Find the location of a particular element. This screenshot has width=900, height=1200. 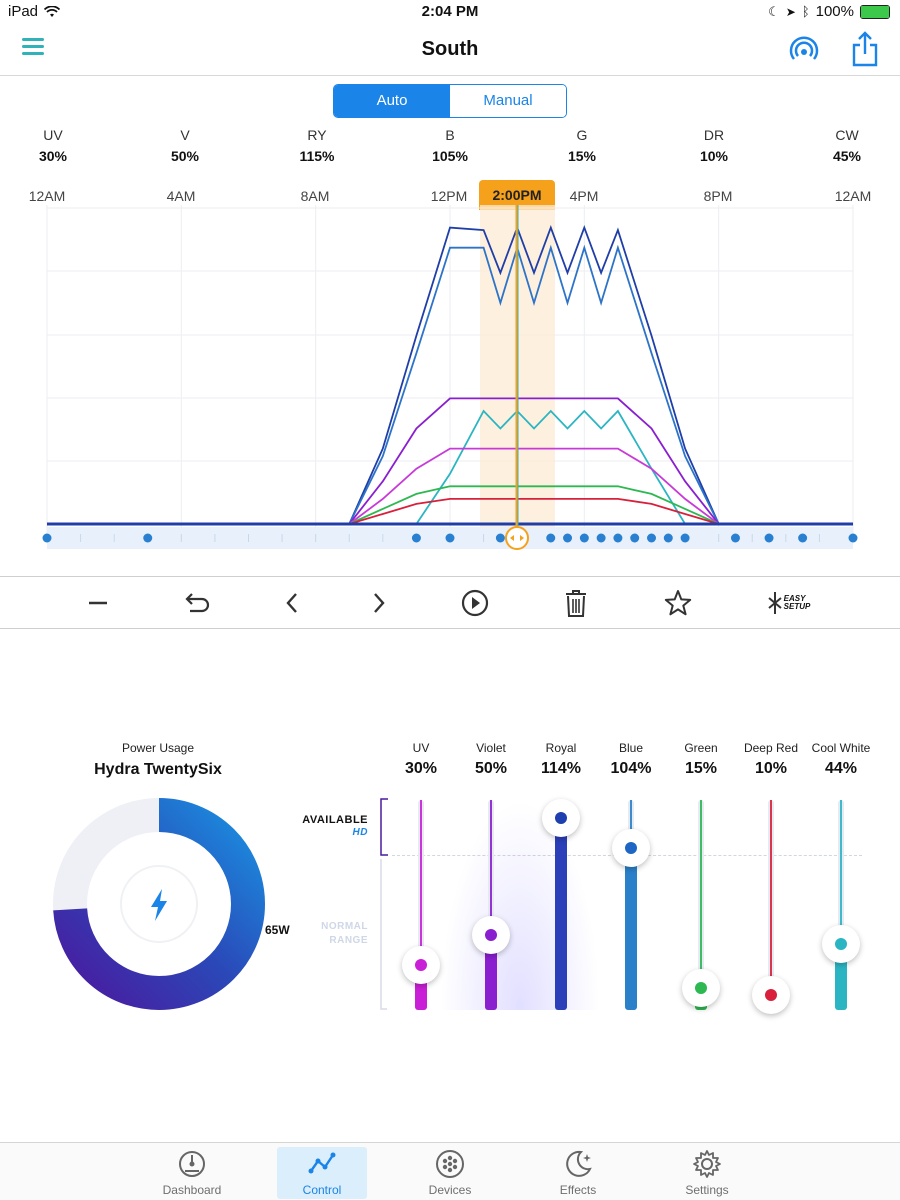

tab-control: Control is located at coordinates (322, 1173).